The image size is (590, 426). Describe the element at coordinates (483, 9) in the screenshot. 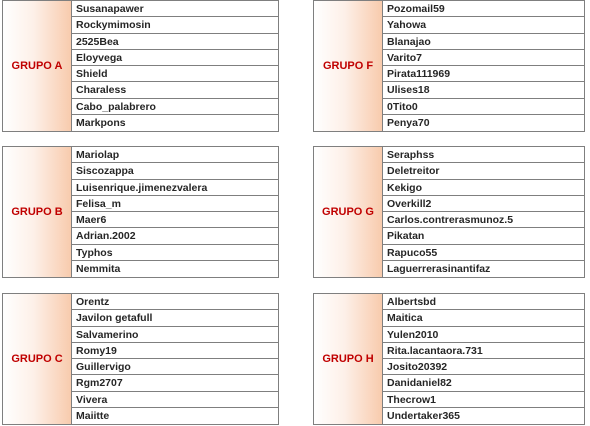

I see `member-row: Pozomail59` at that location.